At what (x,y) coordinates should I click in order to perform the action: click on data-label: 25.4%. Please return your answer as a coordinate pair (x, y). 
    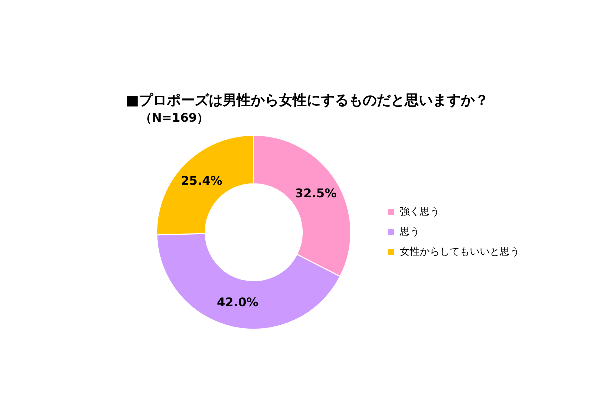
    Looking at the image, I should click on (202, 181).